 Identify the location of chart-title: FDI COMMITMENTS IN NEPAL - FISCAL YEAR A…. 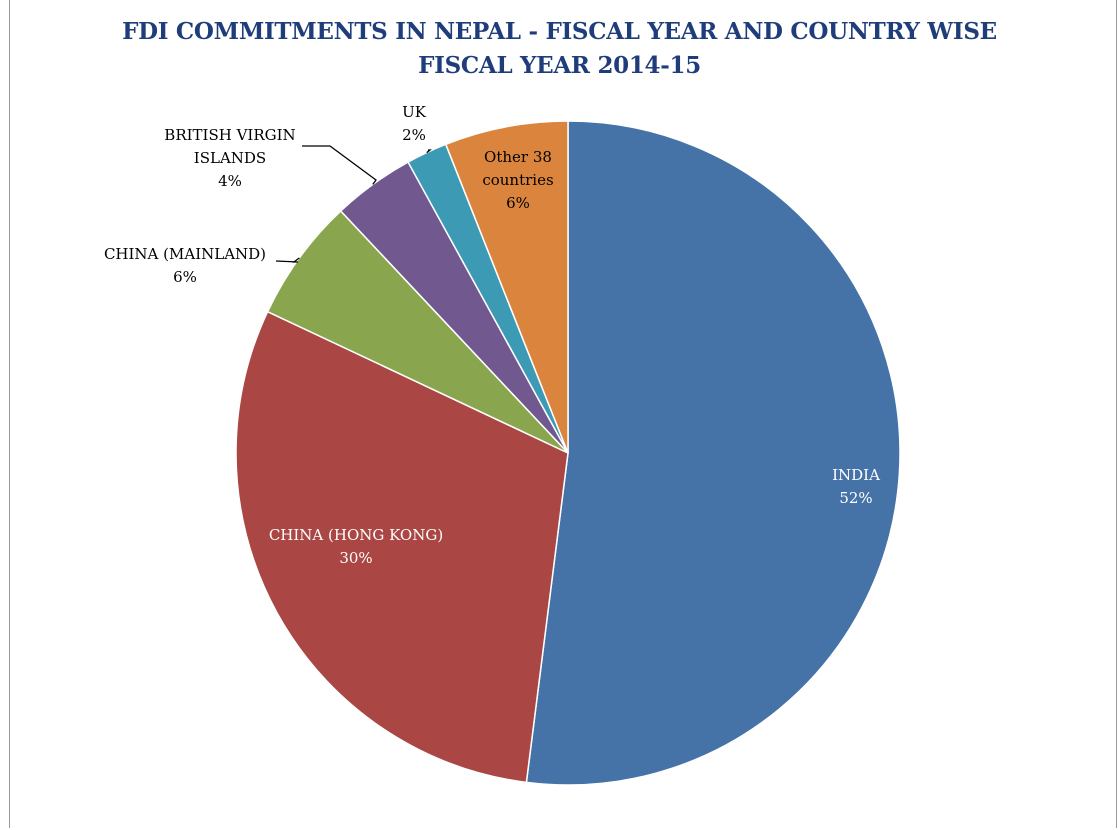
(559, 31).